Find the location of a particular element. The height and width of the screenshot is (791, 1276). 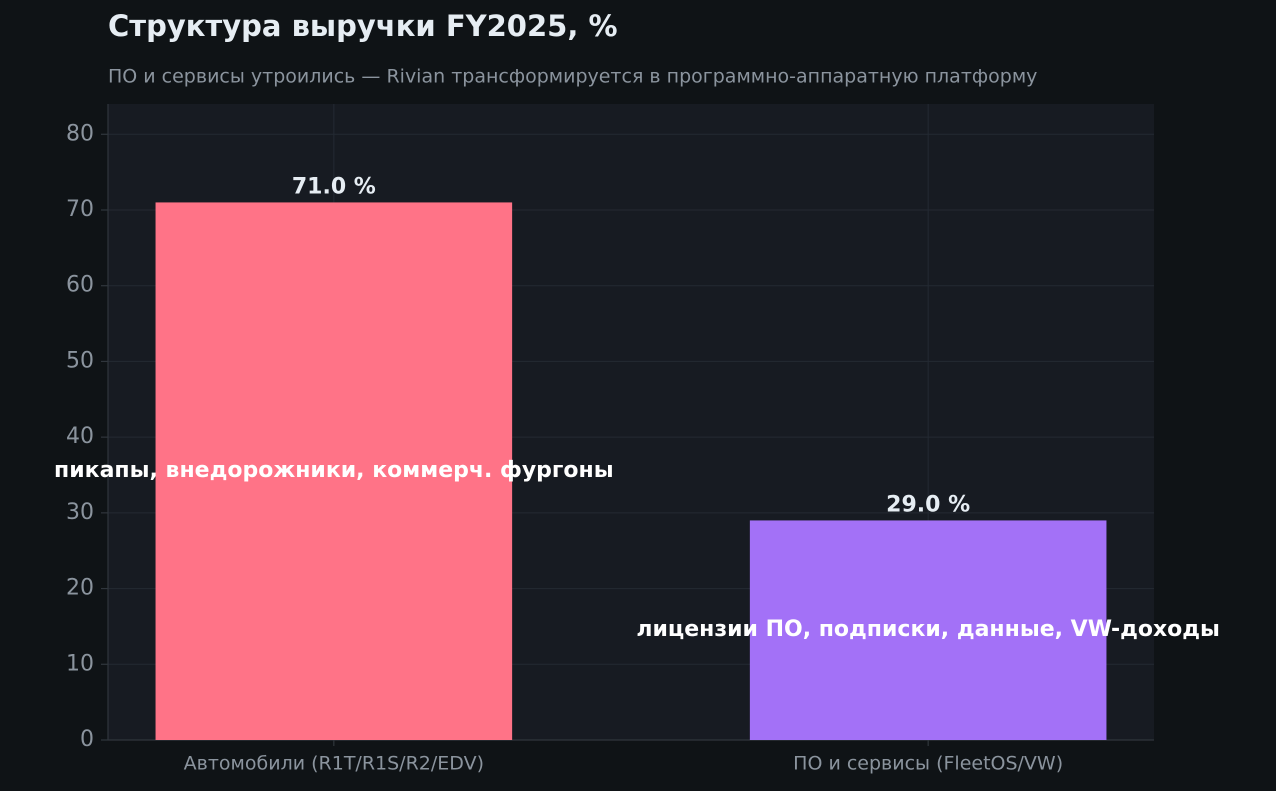

y-tick-label: 70 is located at coordinates (80, 209).